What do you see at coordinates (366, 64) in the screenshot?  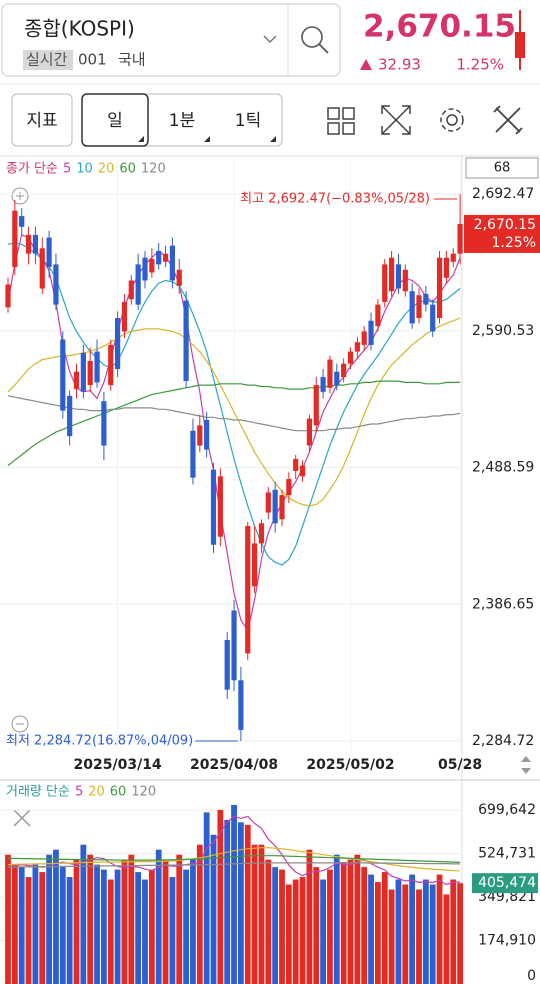 I see `up-arrow` at bounding box center [366, 64].